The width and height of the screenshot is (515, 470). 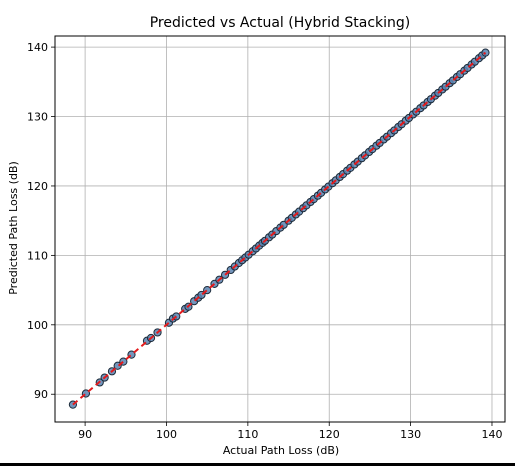 What do you see at coordinates (410, 434) in the screenshot?
I see `x-tick-label: 130` at bounding box center [410, 434].